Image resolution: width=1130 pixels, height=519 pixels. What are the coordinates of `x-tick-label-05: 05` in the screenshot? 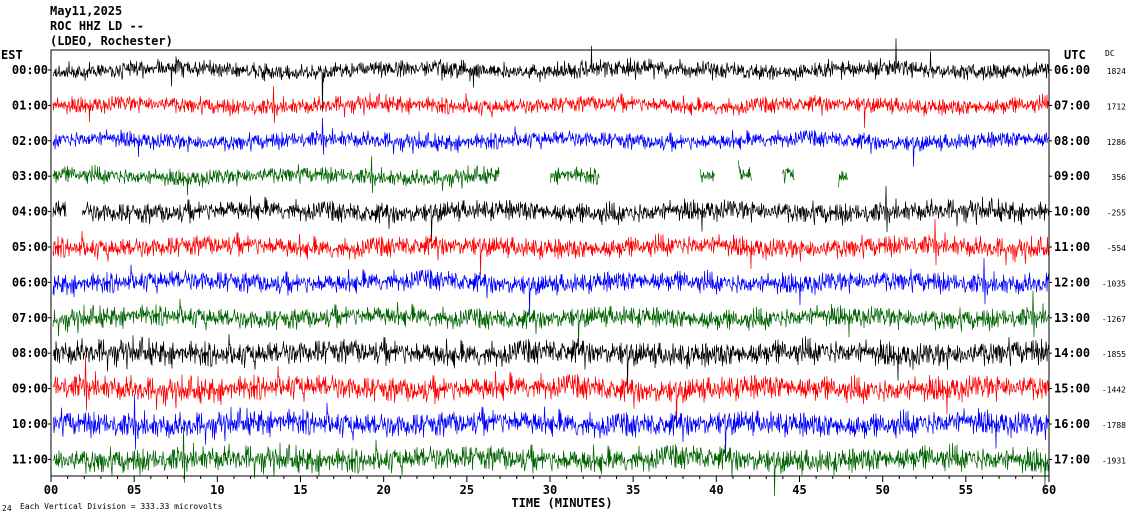 It's located at (134, 490).